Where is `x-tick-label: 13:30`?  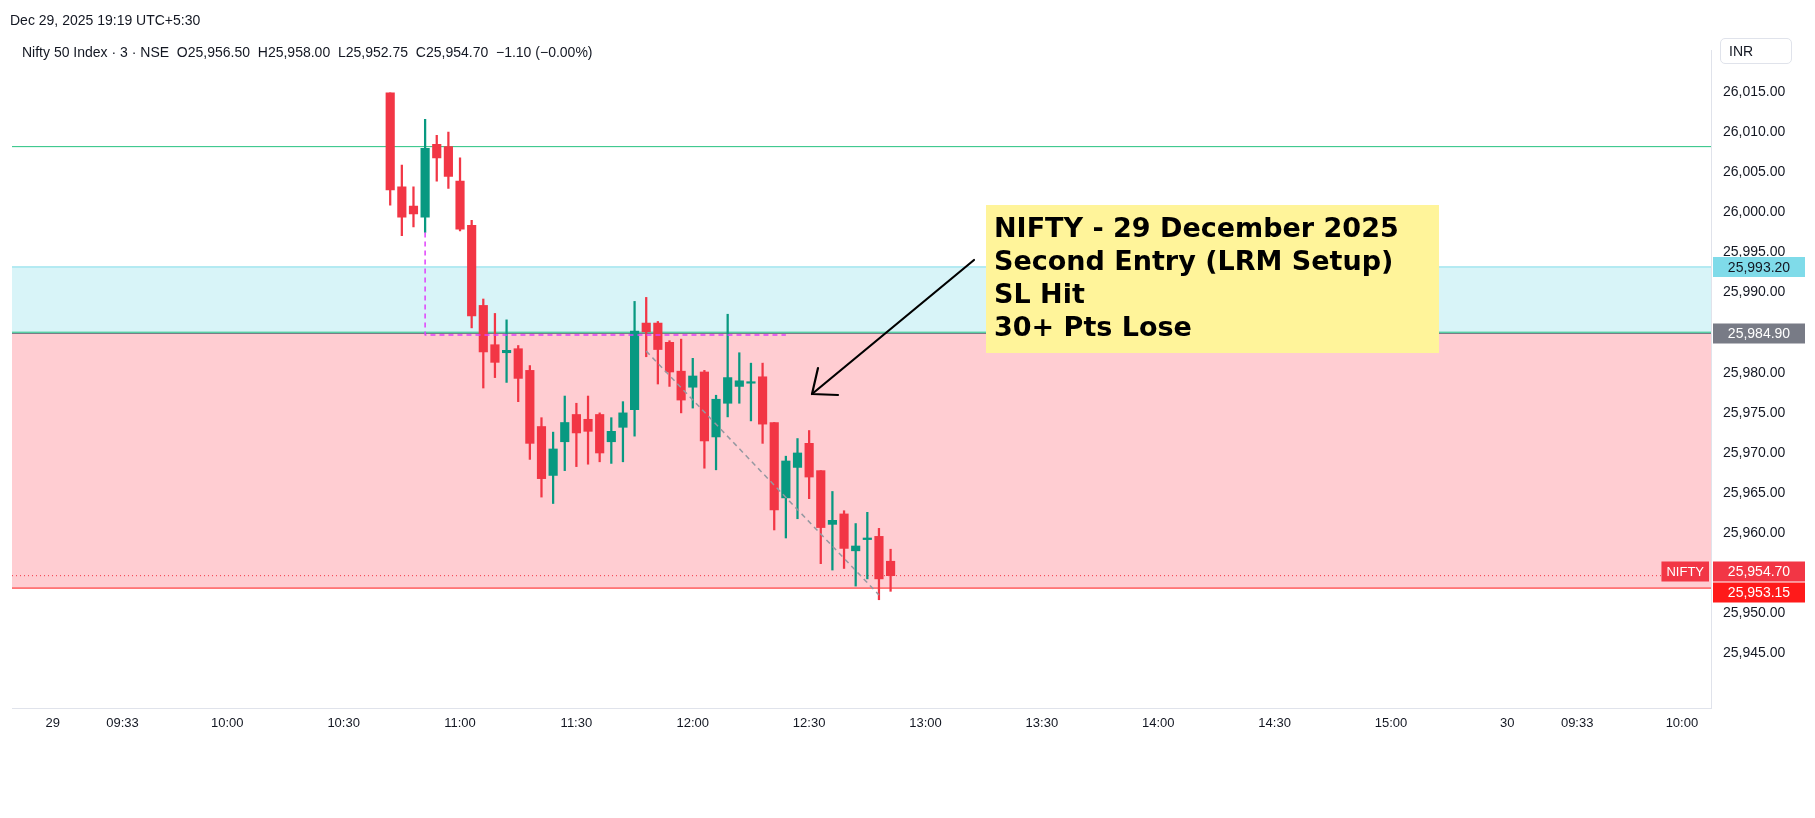
x-tick-label: 13:30 is located at coordinates (1042, 723).